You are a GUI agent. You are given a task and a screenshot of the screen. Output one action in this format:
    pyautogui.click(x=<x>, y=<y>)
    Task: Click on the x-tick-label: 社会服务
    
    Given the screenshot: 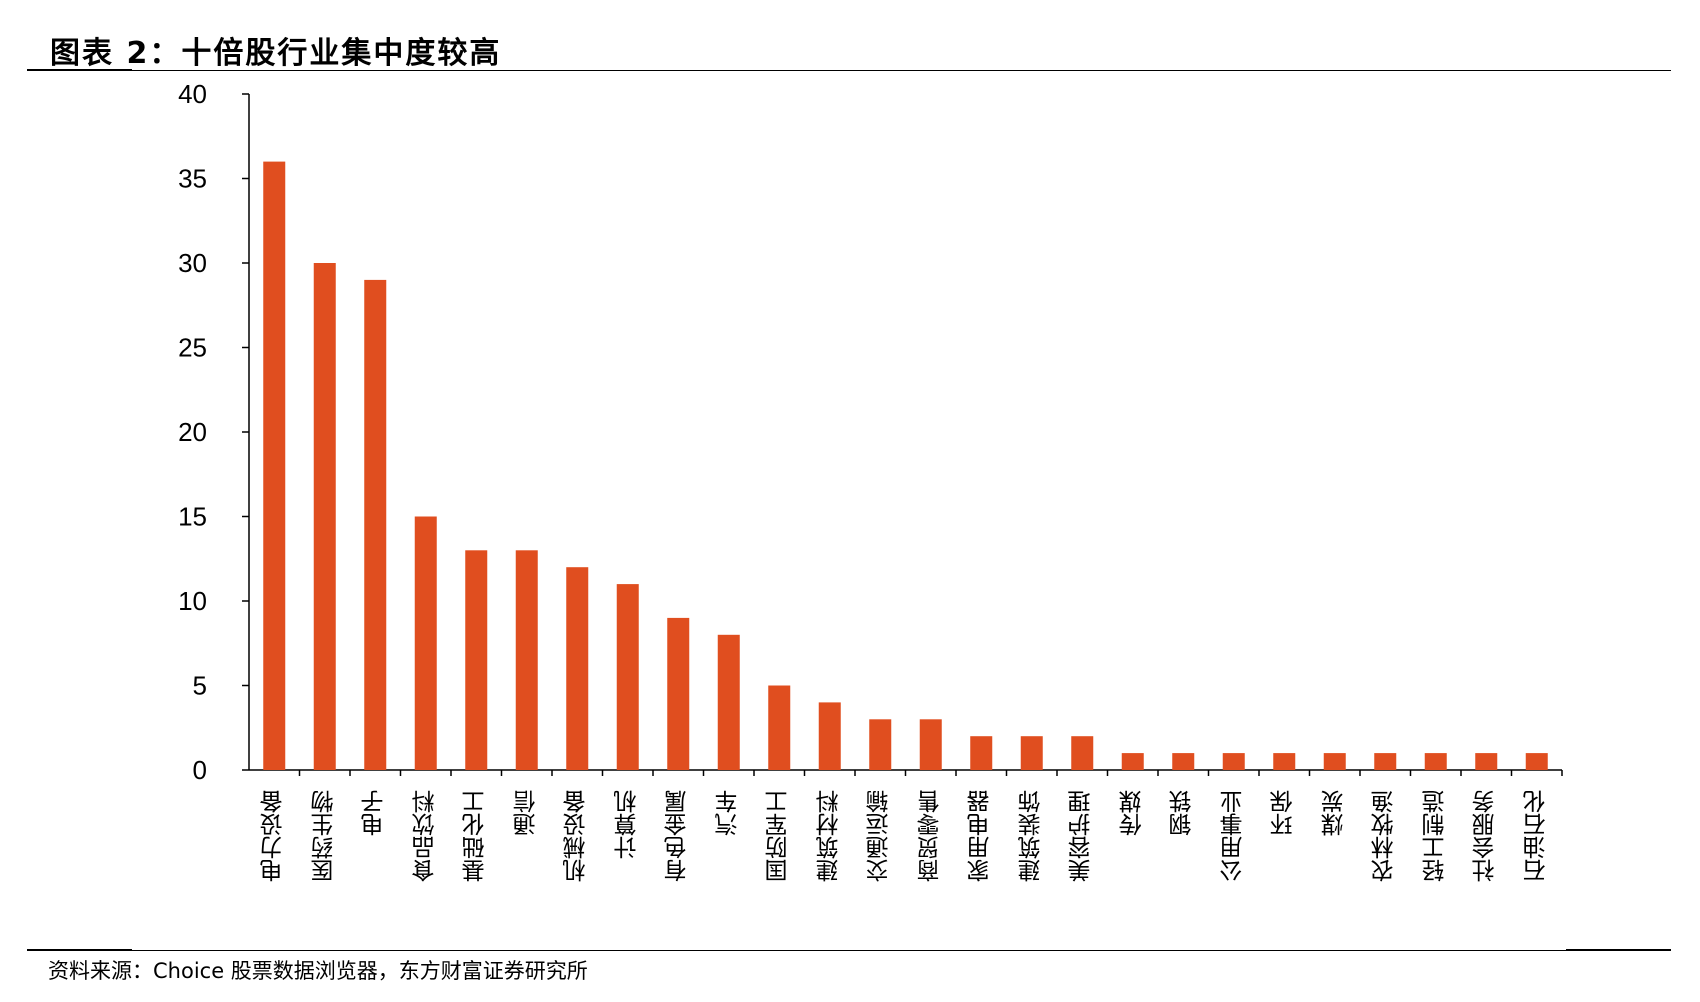 What is the action you would take?
    pyautogui.click(x=1486, y=836)
    